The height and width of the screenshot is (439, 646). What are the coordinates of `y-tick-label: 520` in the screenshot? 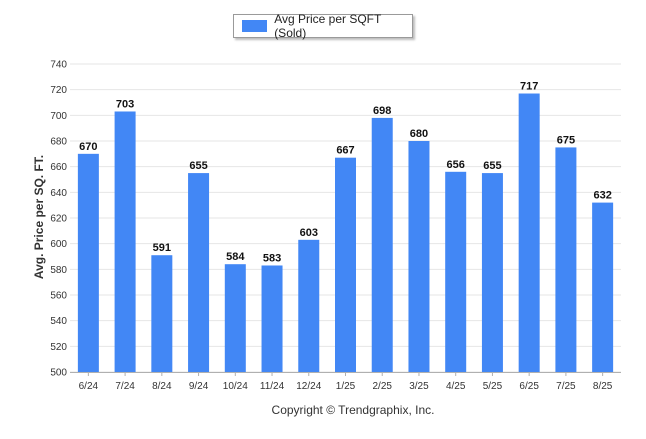 It's located at (58, 347).